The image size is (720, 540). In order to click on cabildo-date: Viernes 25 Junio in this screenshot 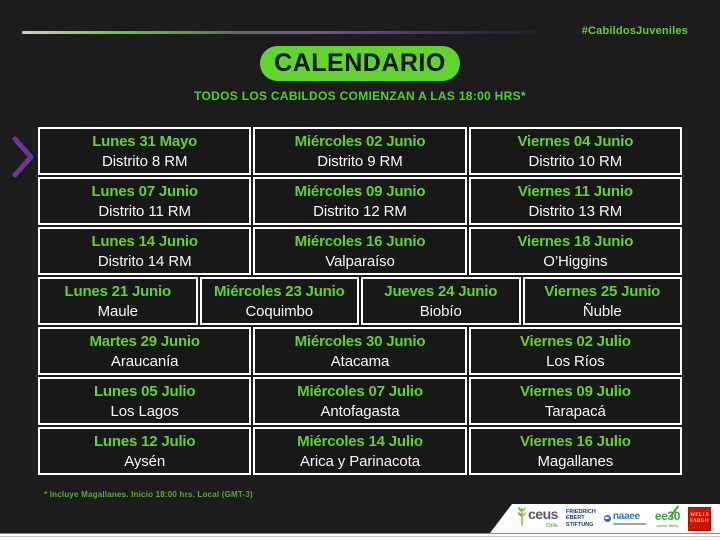, I will do `click(602, 291)`.